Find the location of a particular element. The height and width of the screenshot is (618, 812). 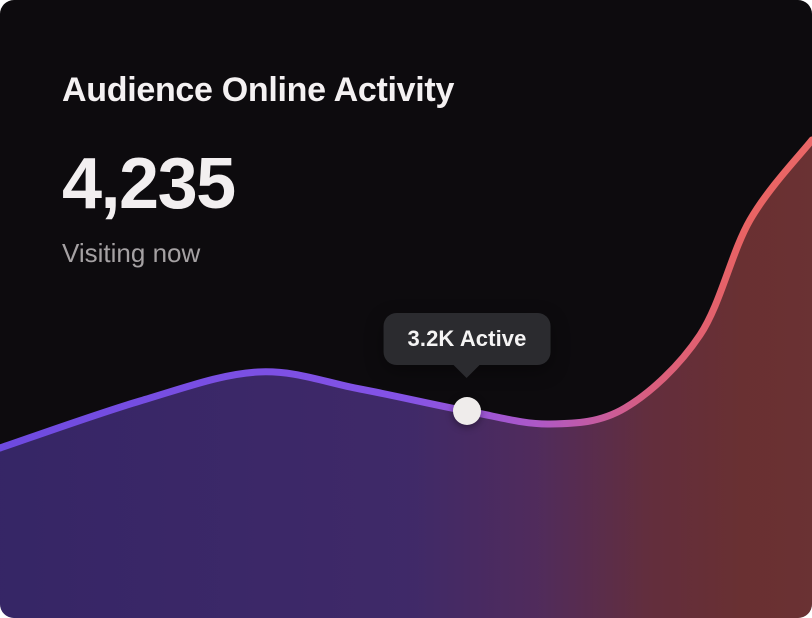

visitors-count-label: Visiting now is located at coordinates (131, 252).